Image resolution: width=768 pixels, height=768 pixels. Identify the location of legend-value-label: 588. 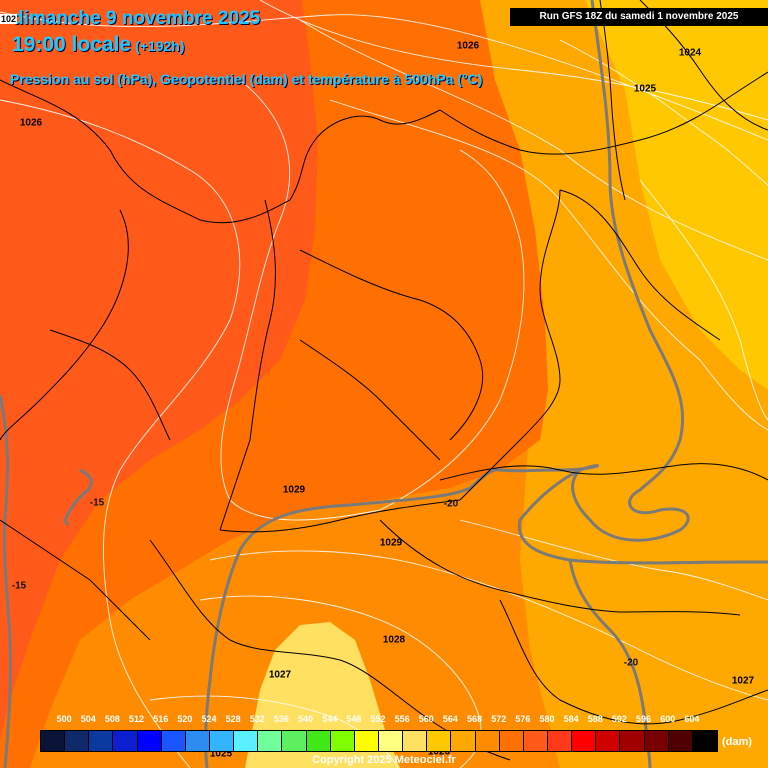
(595, 719).